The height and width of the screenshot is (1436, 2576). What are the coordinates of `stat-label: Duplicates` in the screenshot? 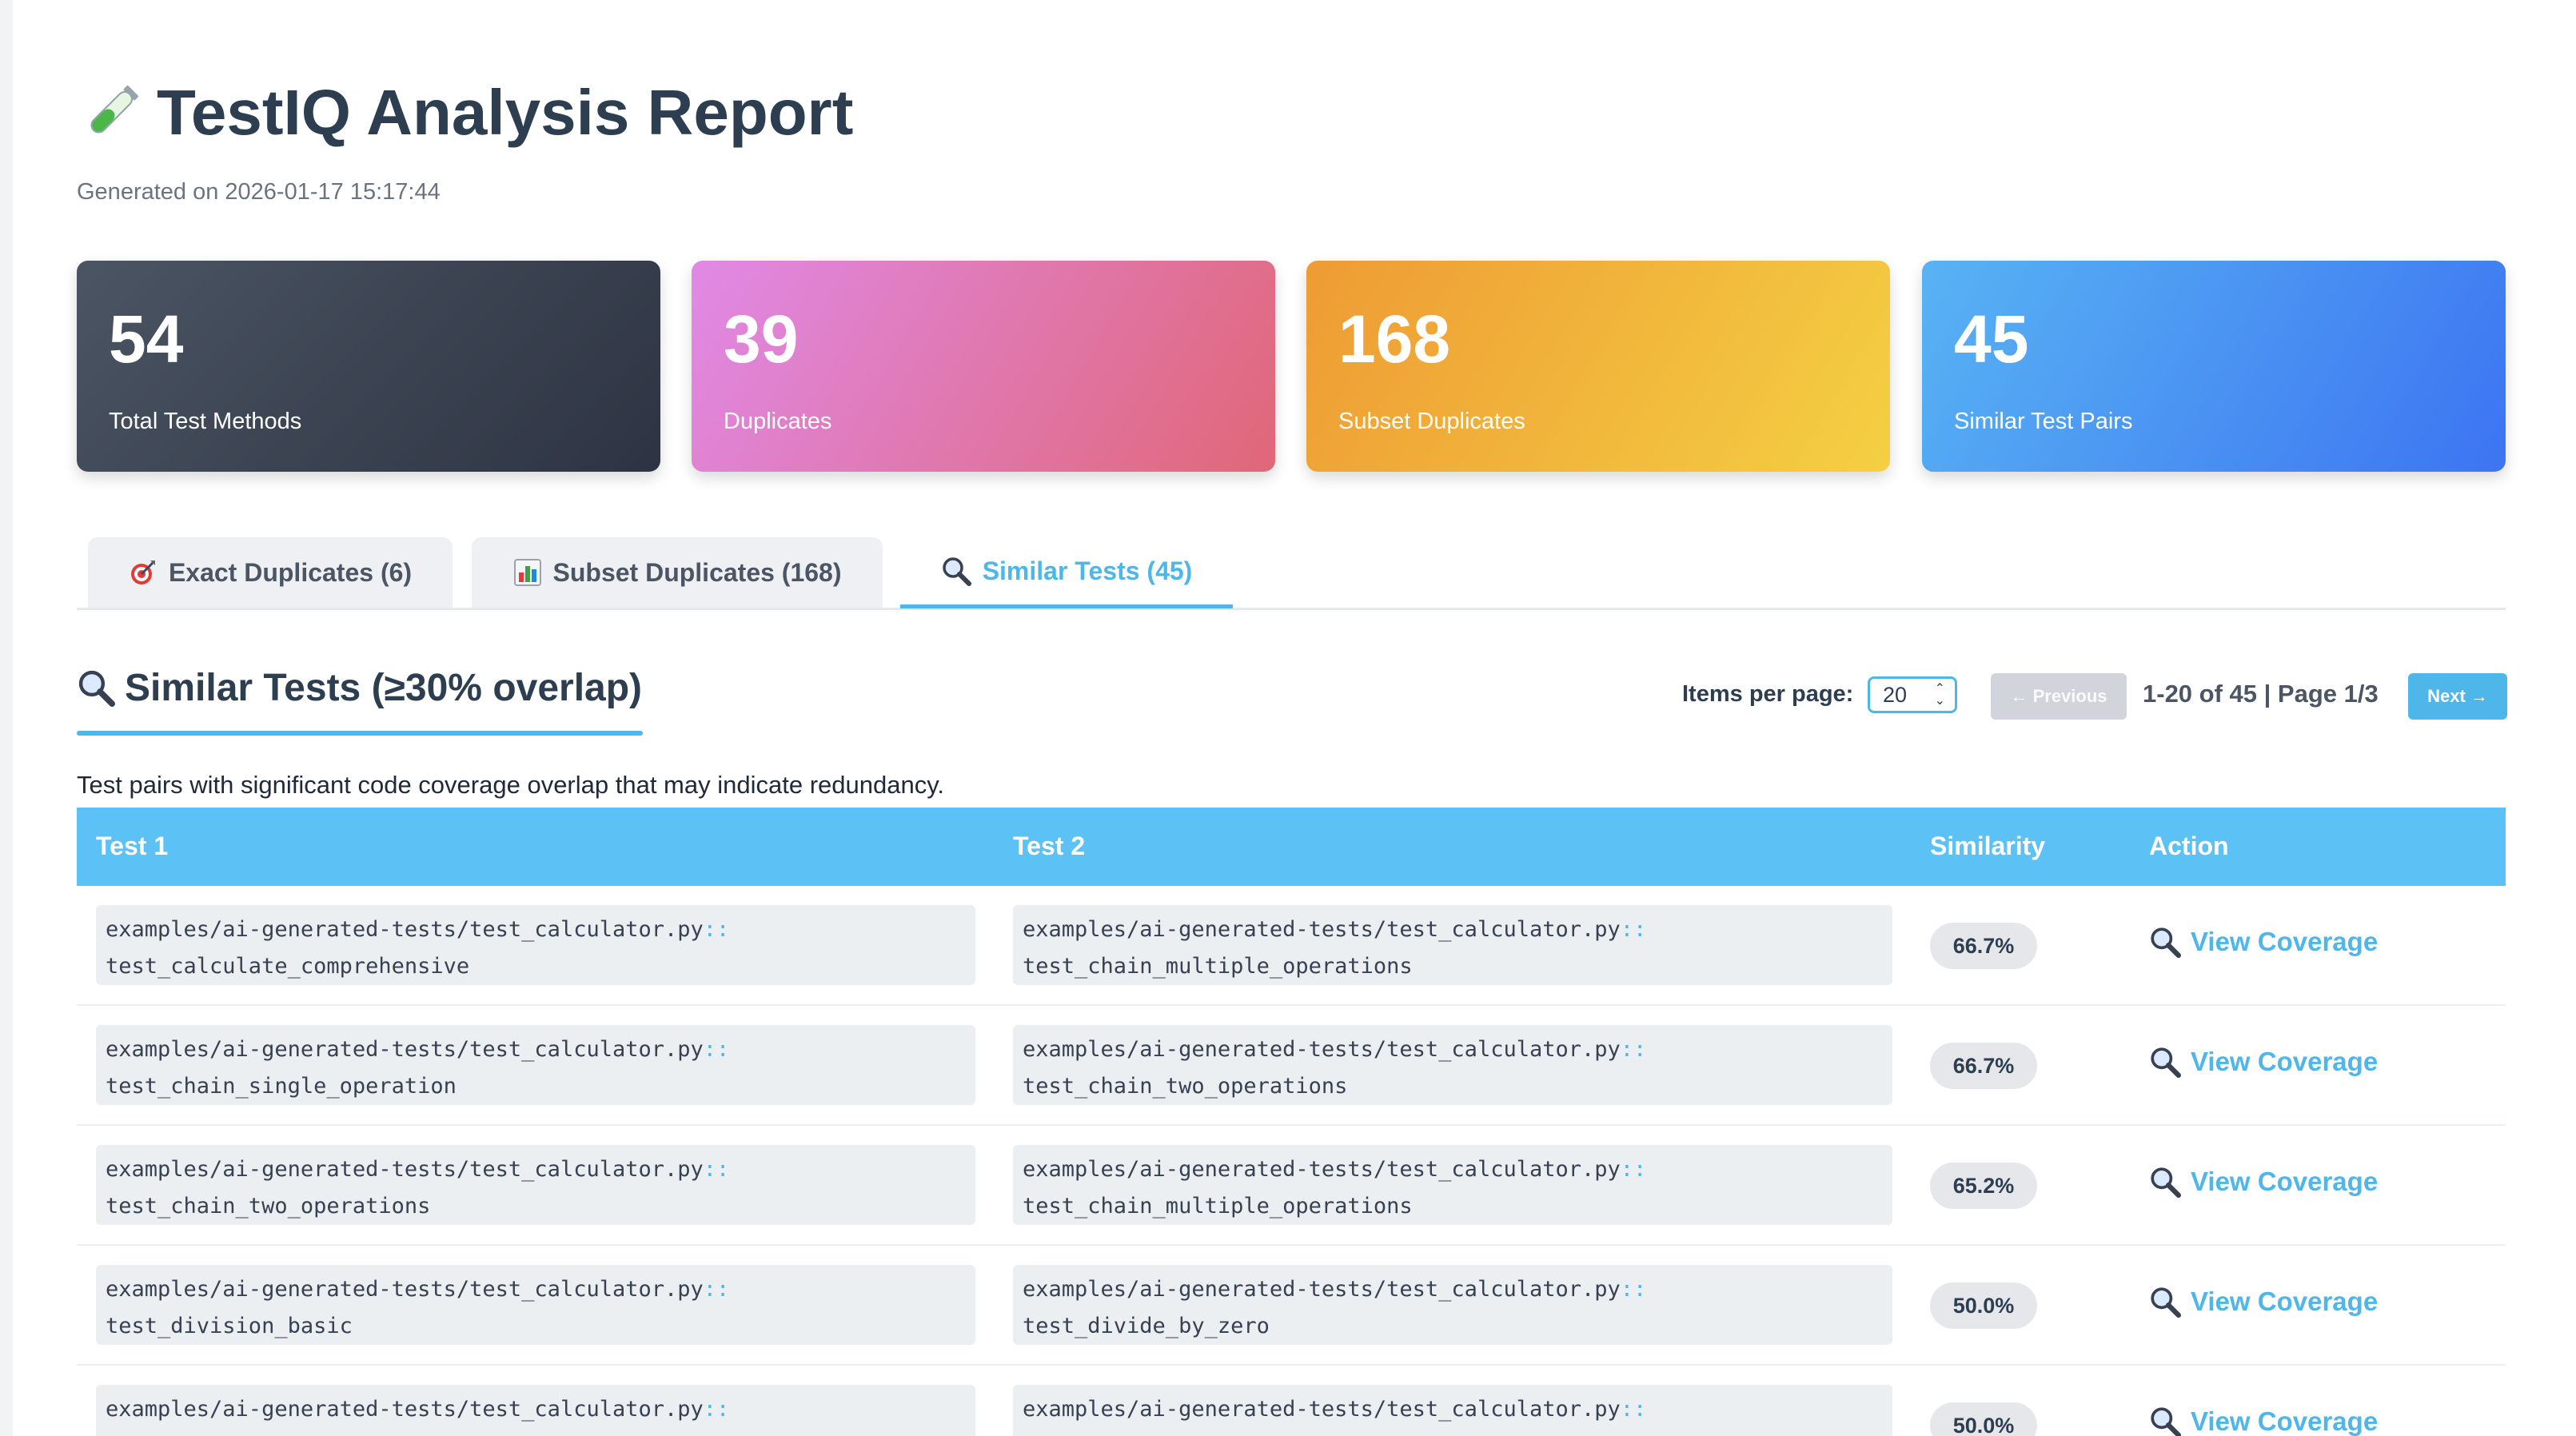 It's located at (778, 421).